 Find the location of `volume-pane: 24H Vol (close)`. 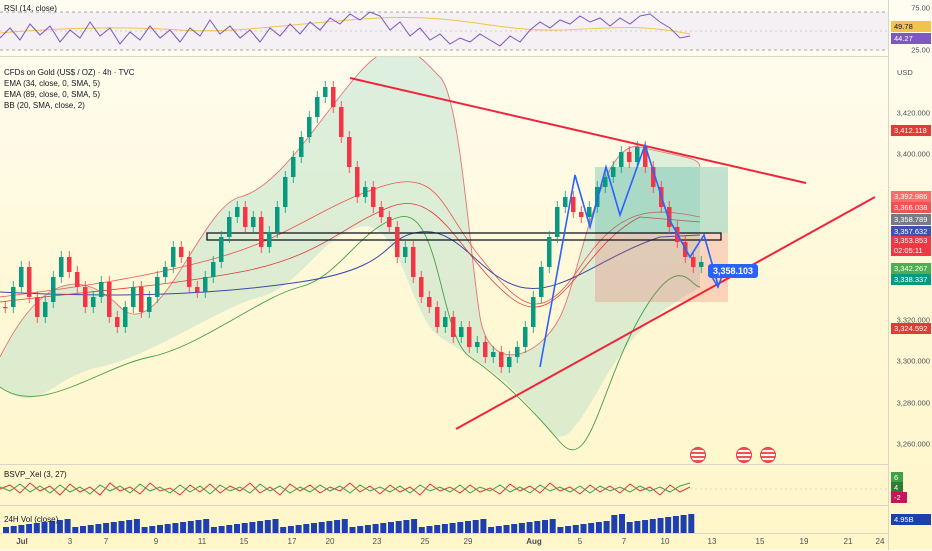

volume-pane: 24H Vol (close) is located at coordinates (444, 519).